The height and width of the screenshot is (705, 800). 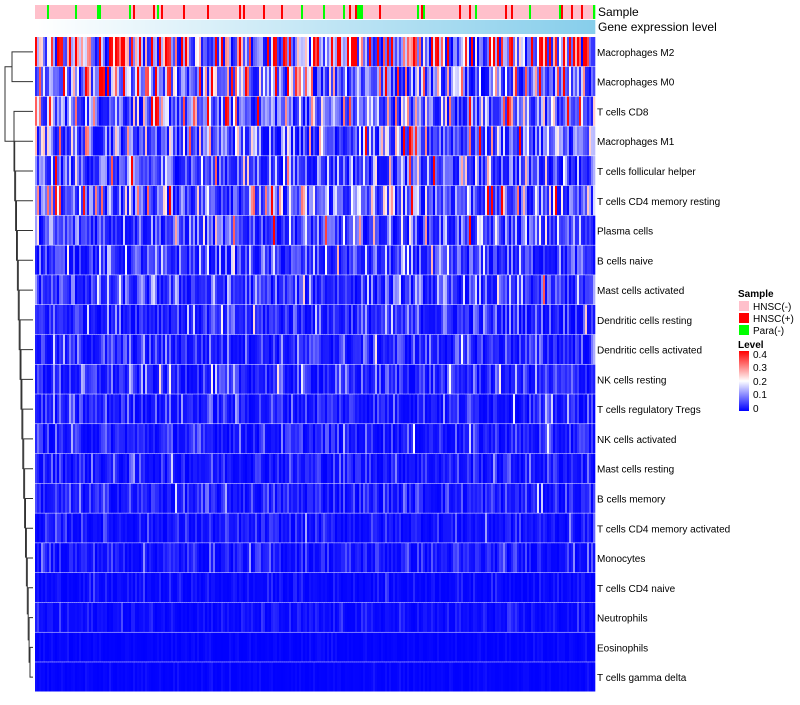 I want to click on heatmap-row, so click(x=315, y=439).